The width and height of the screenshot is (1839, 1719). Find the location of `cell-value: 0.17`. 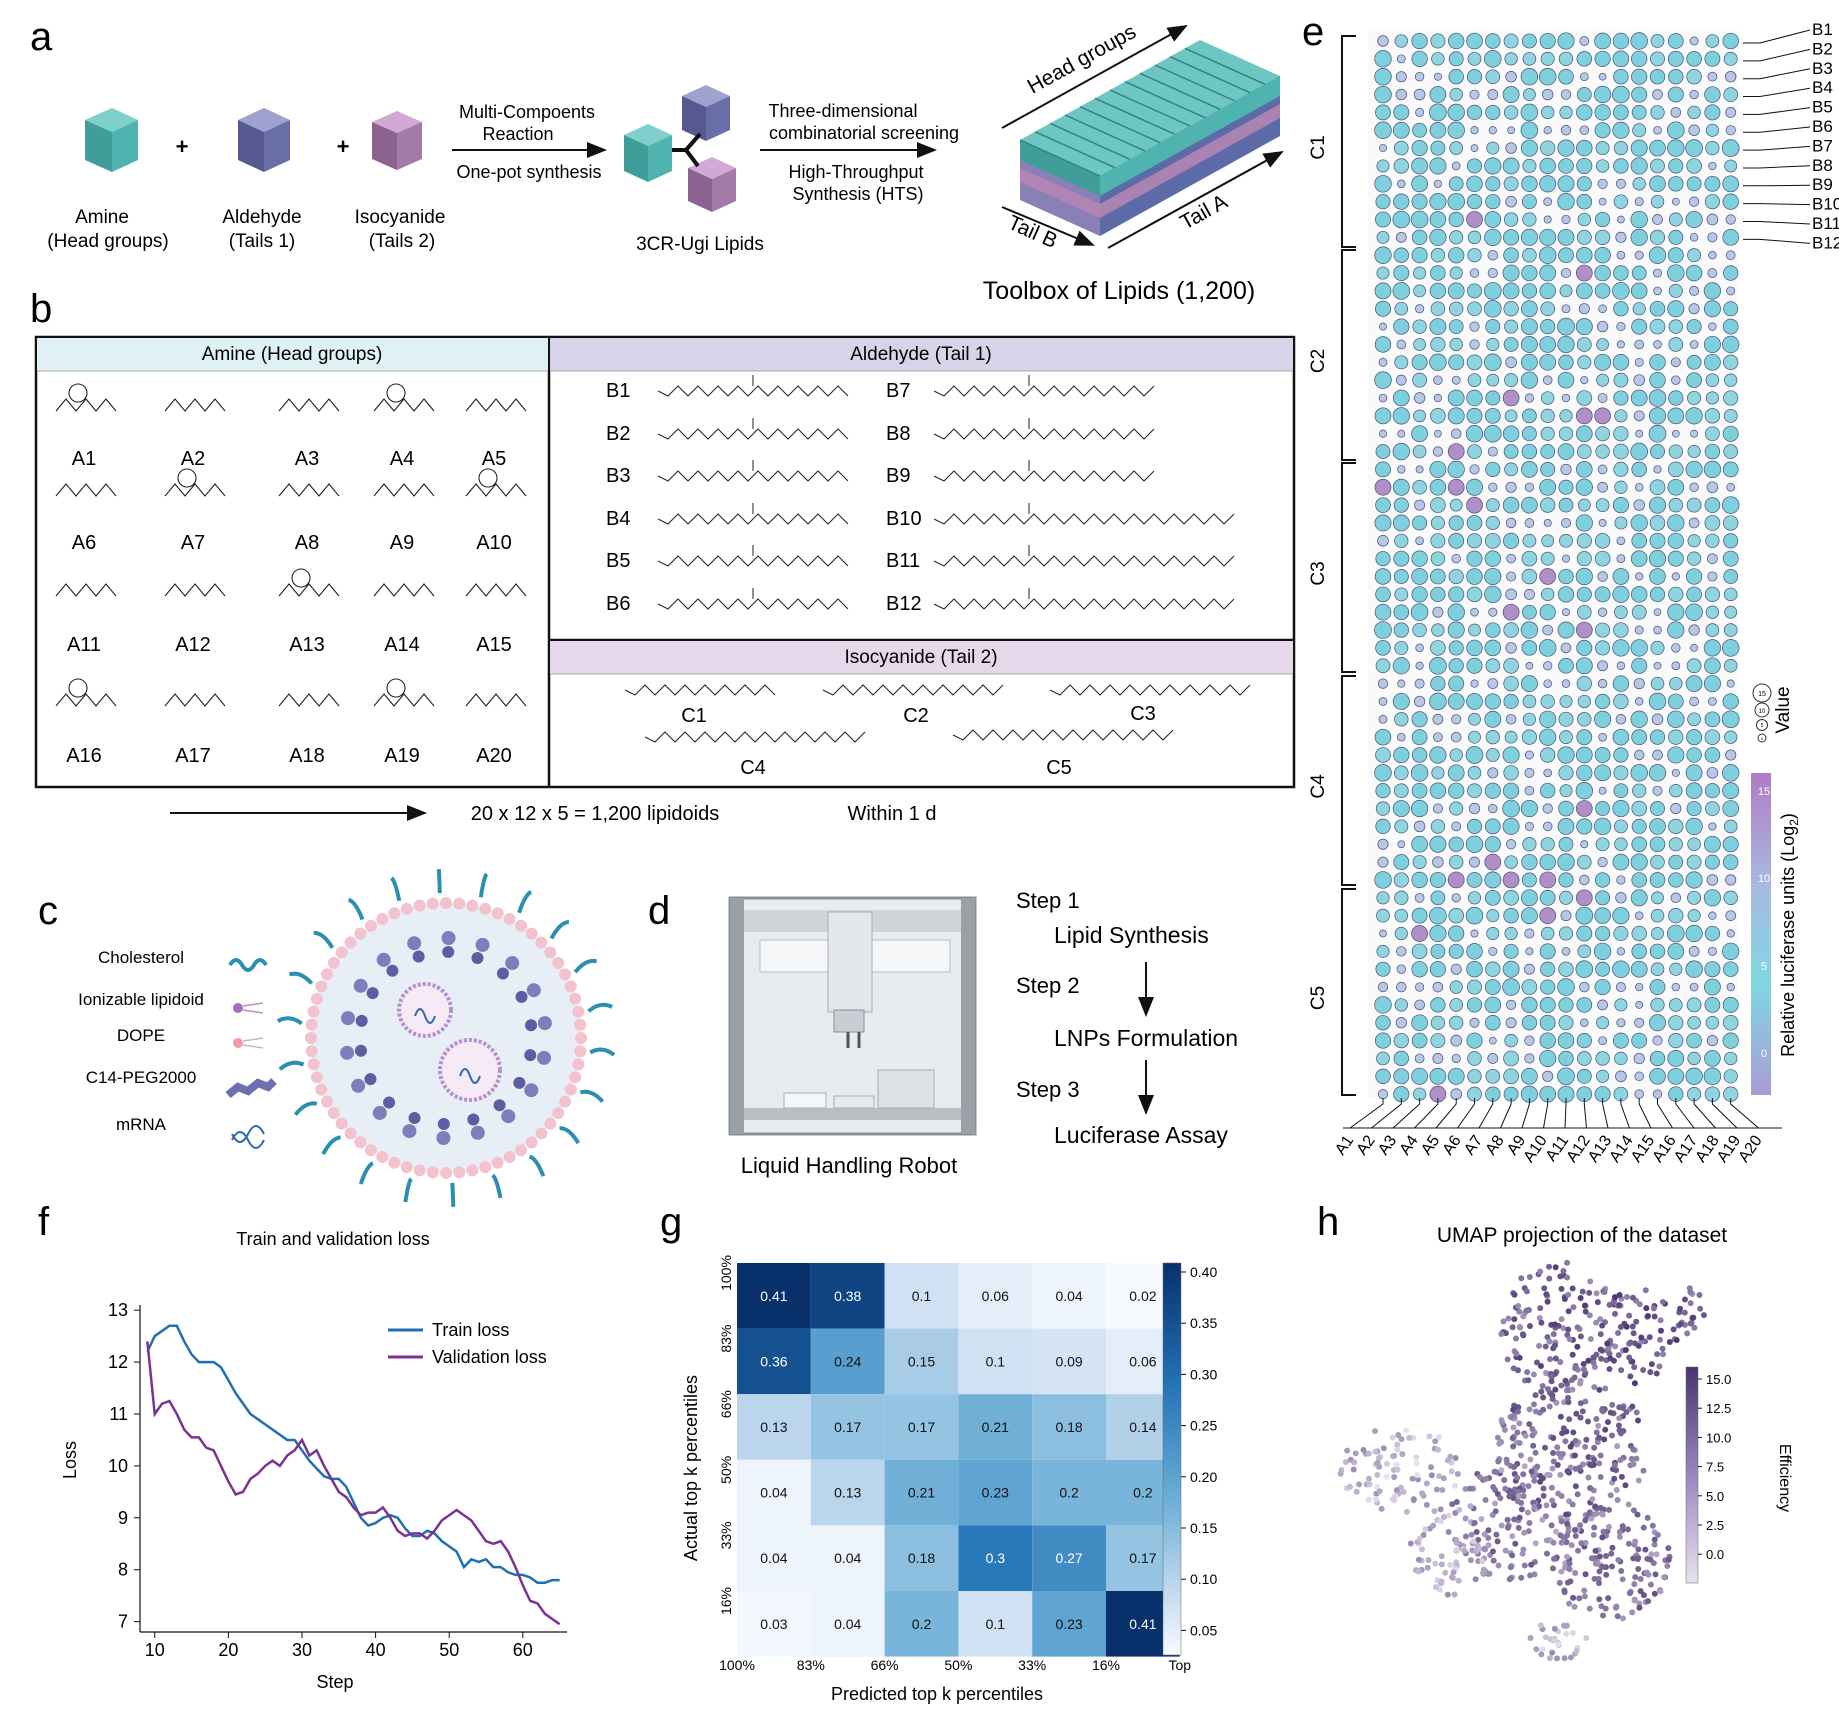

cell-value: 0.17 is located at coordinates (847, 1427).